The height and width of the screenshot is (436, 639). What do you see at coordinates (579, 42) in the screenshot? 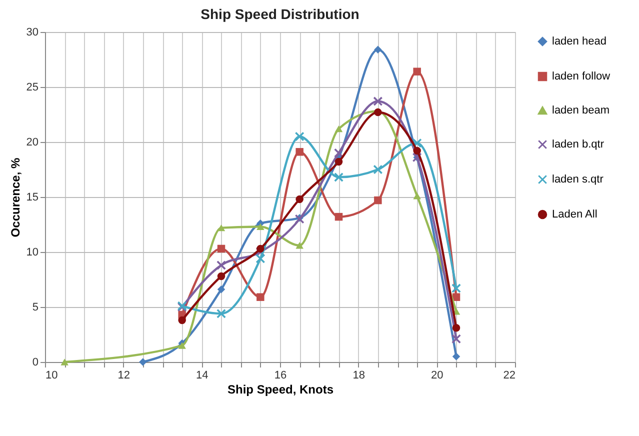
I see `legend-label: laden head` at bounding box center [579, 42].